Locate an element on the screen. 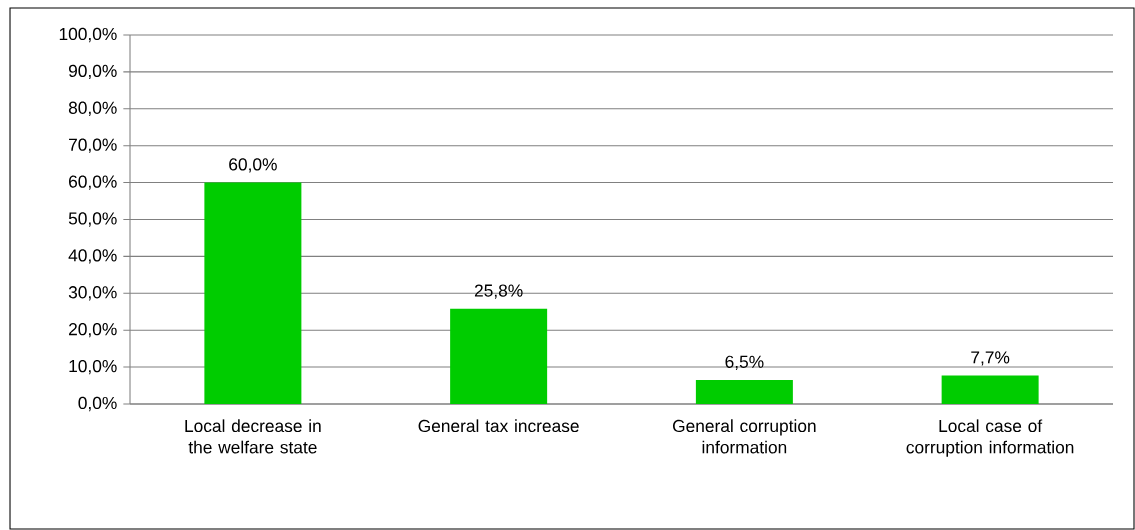 This screenshot has height=530, width=1135. y-tick-label: 40,0% is located at coordinates (92, 256).